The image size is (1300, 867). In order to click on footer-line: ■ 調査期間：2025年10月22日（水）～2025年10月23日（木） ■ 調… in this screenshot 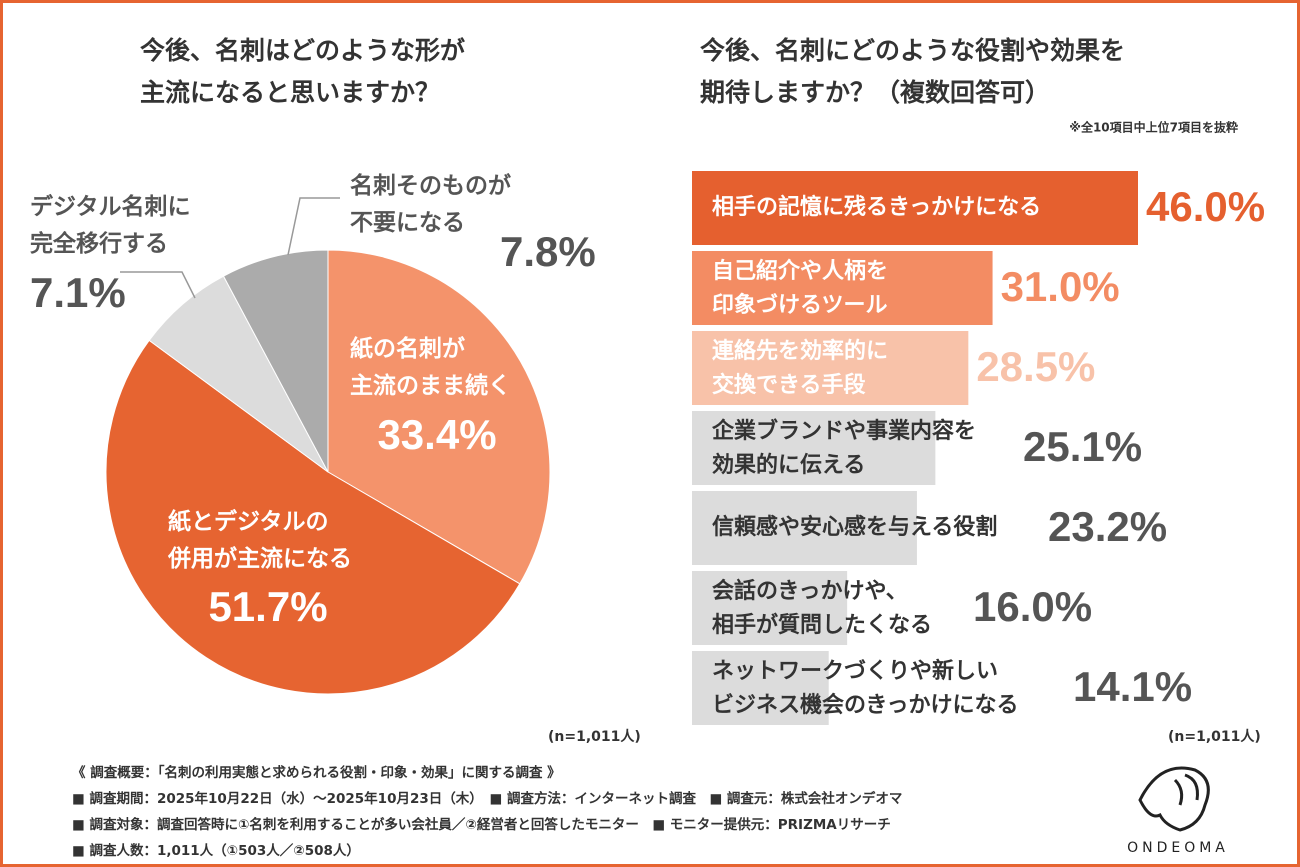, I will do `click(487, 798)`.